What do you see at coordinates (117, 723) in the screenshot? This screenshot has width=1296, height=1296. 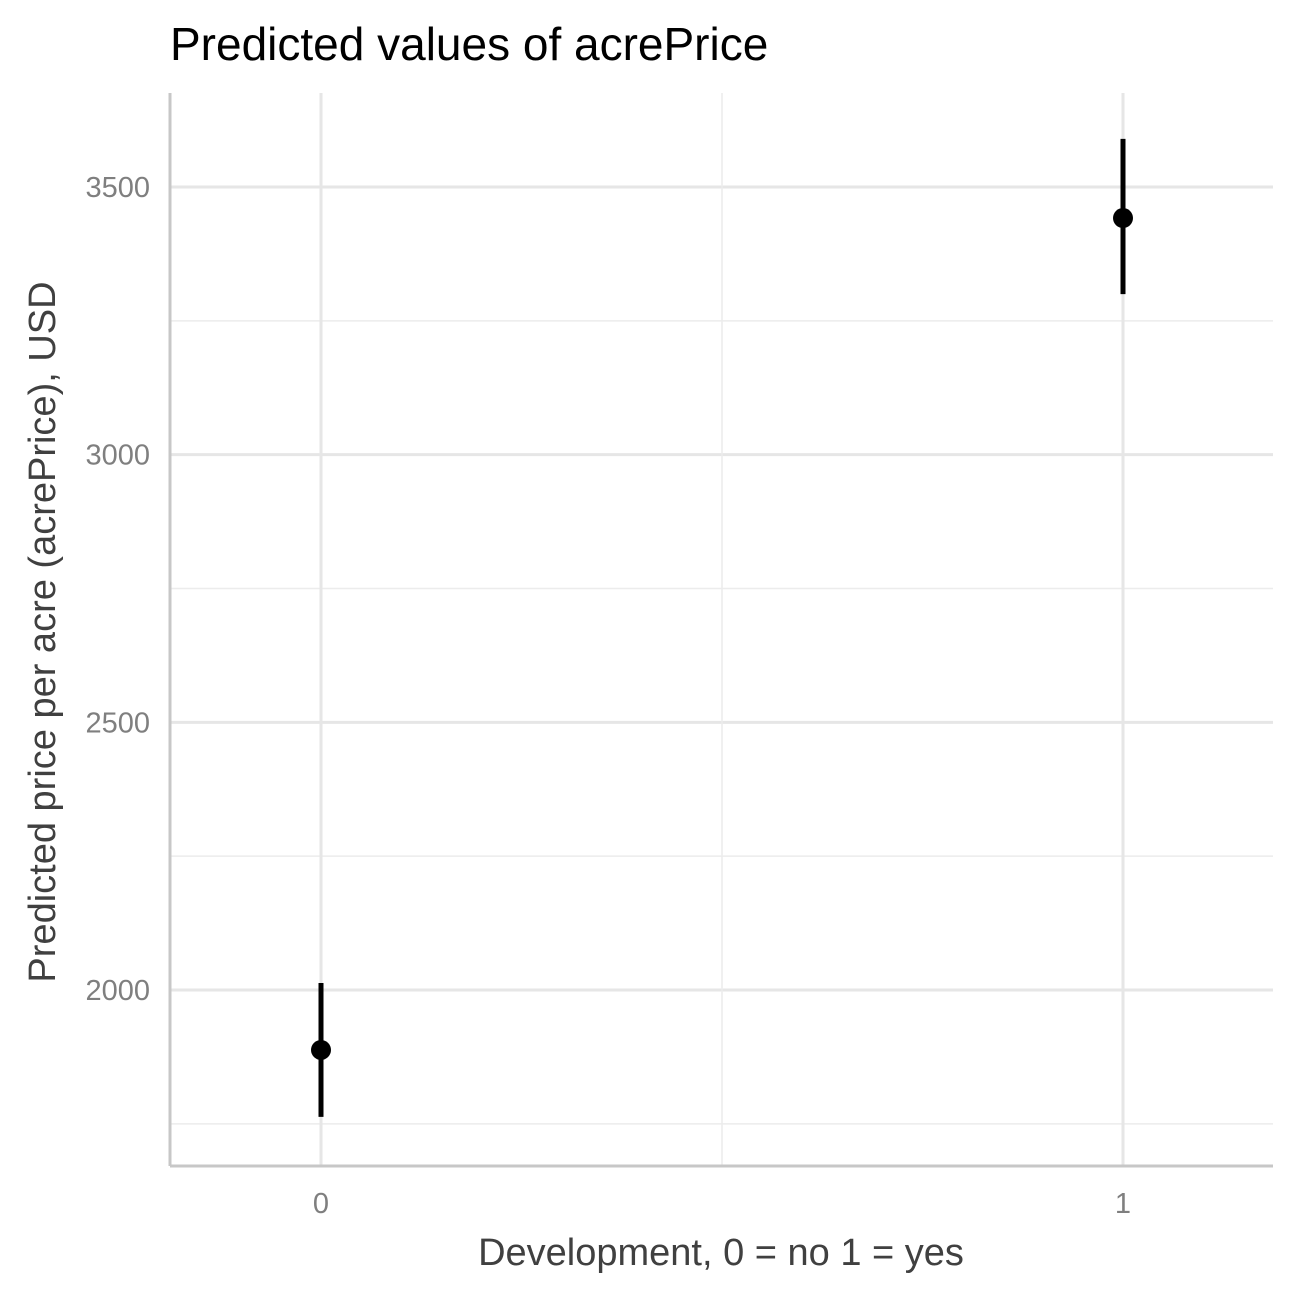 I see `y-tick-label: 2500` at bounding box center [117, 723].